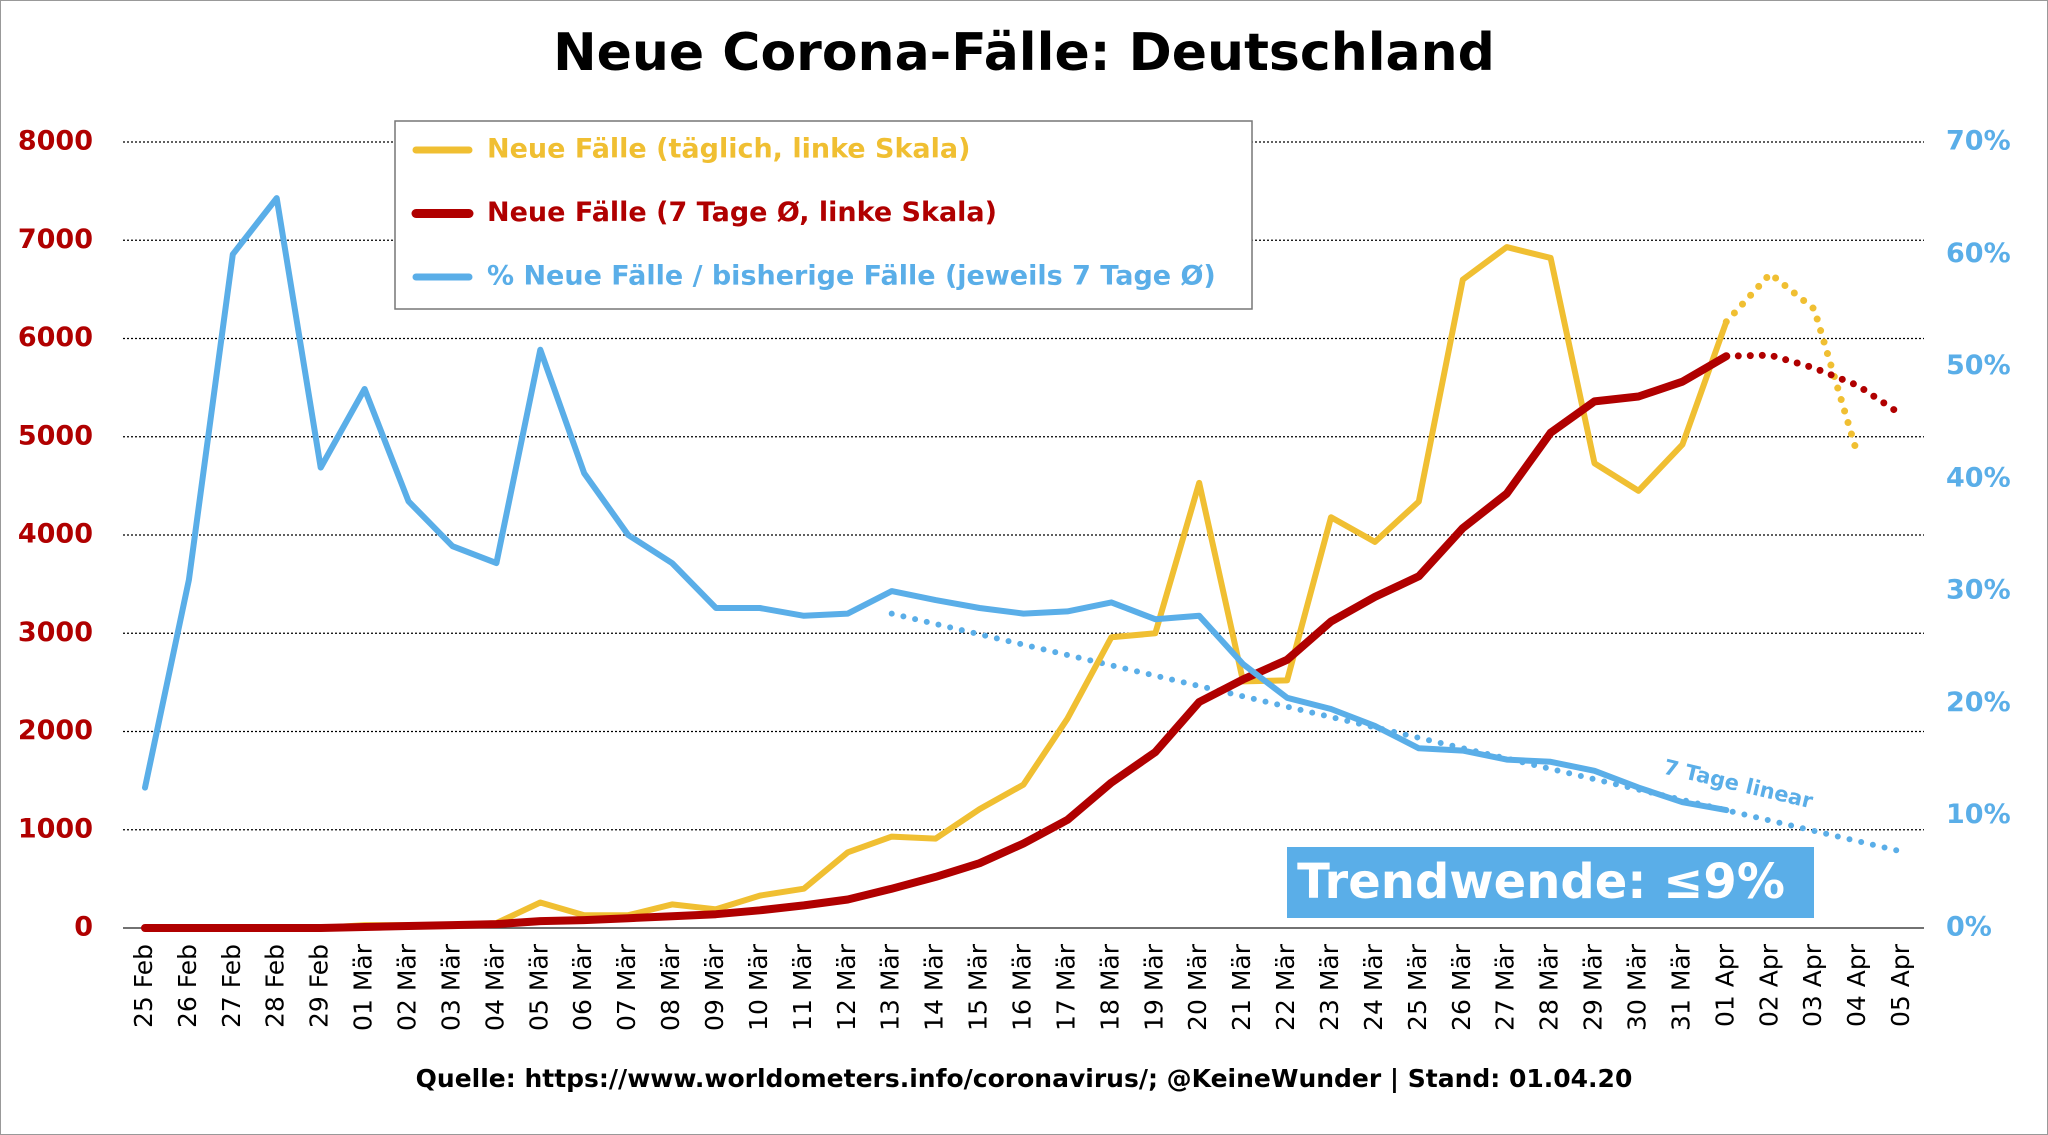 This screenshot has width=2048, height=1135. Describe the element at coordinates (1461, 987) in the screenshot. I see `x-tick-label: 26 Mär` at that location.